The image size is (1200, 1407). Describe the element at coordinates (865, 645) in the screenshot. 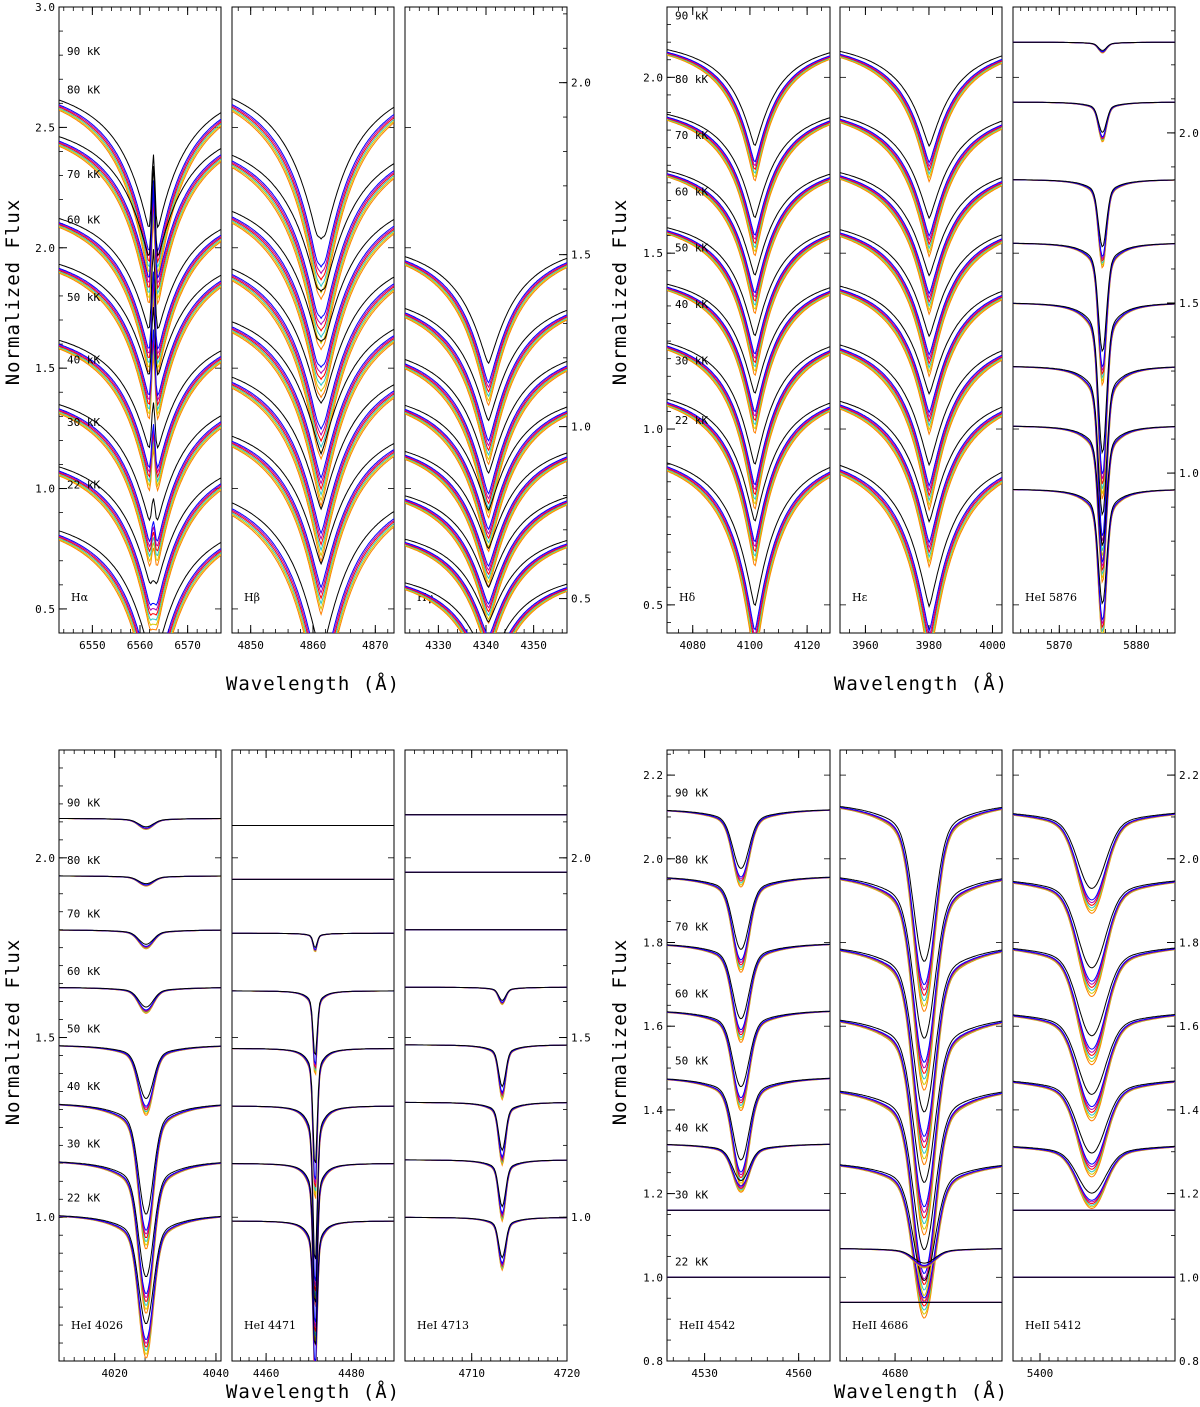

I see `x-tick-label: 3960` at that location.